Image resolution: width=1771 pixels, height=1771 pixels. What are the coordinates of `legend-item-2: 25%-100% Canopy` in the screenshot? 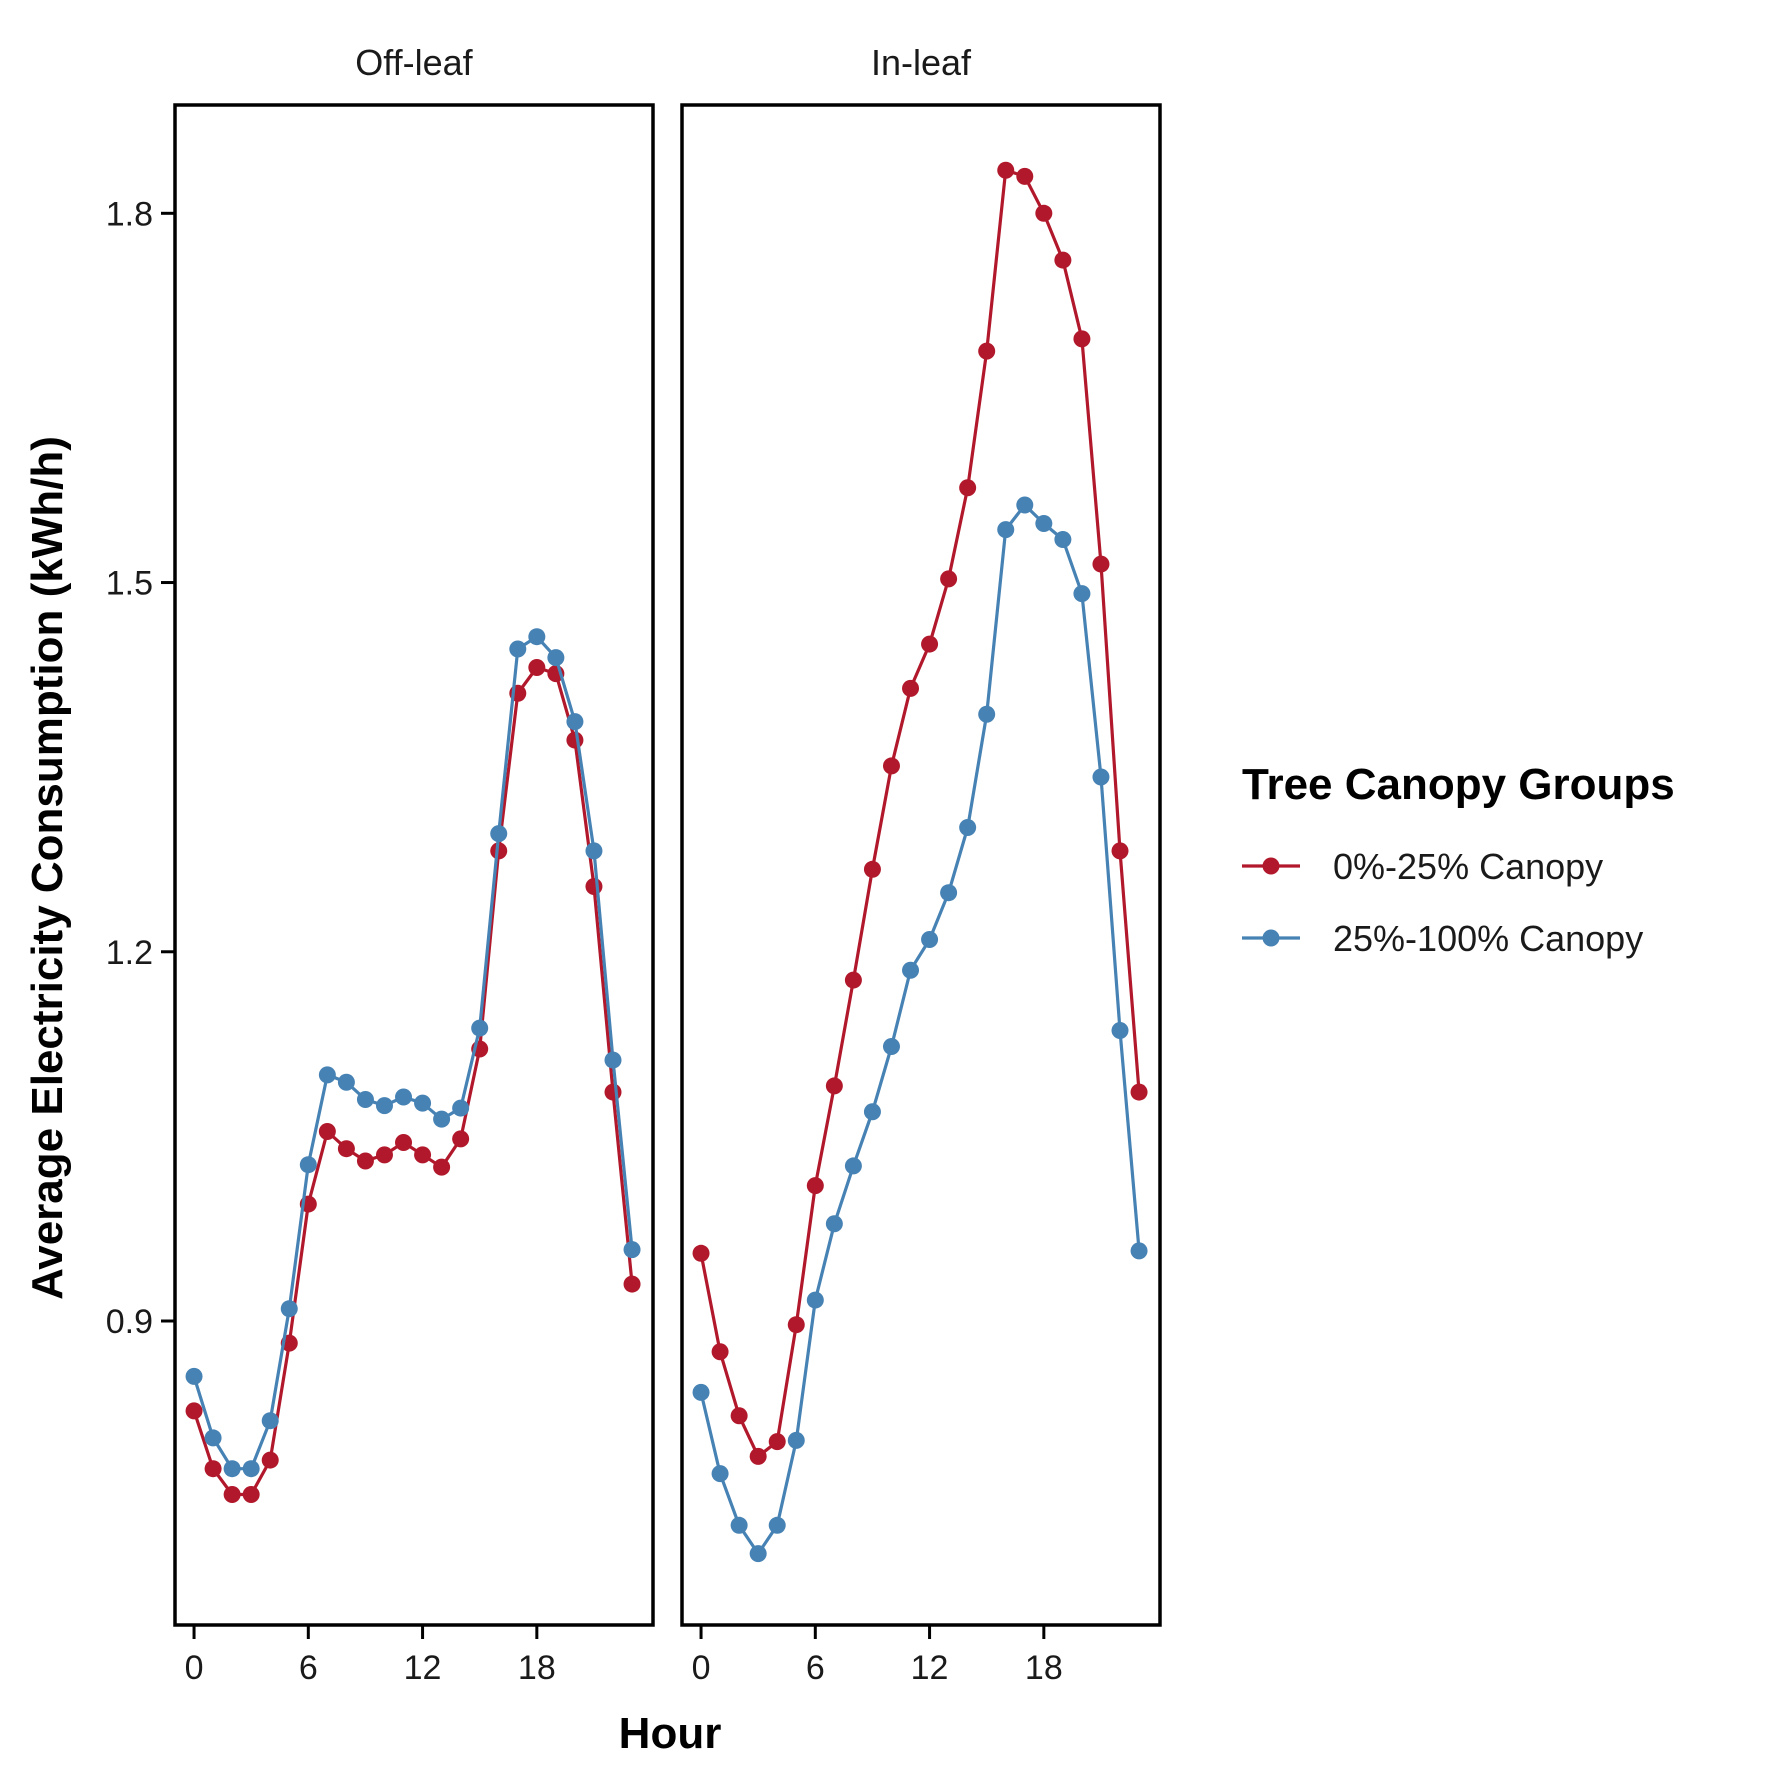 It's located at (1442, 938).